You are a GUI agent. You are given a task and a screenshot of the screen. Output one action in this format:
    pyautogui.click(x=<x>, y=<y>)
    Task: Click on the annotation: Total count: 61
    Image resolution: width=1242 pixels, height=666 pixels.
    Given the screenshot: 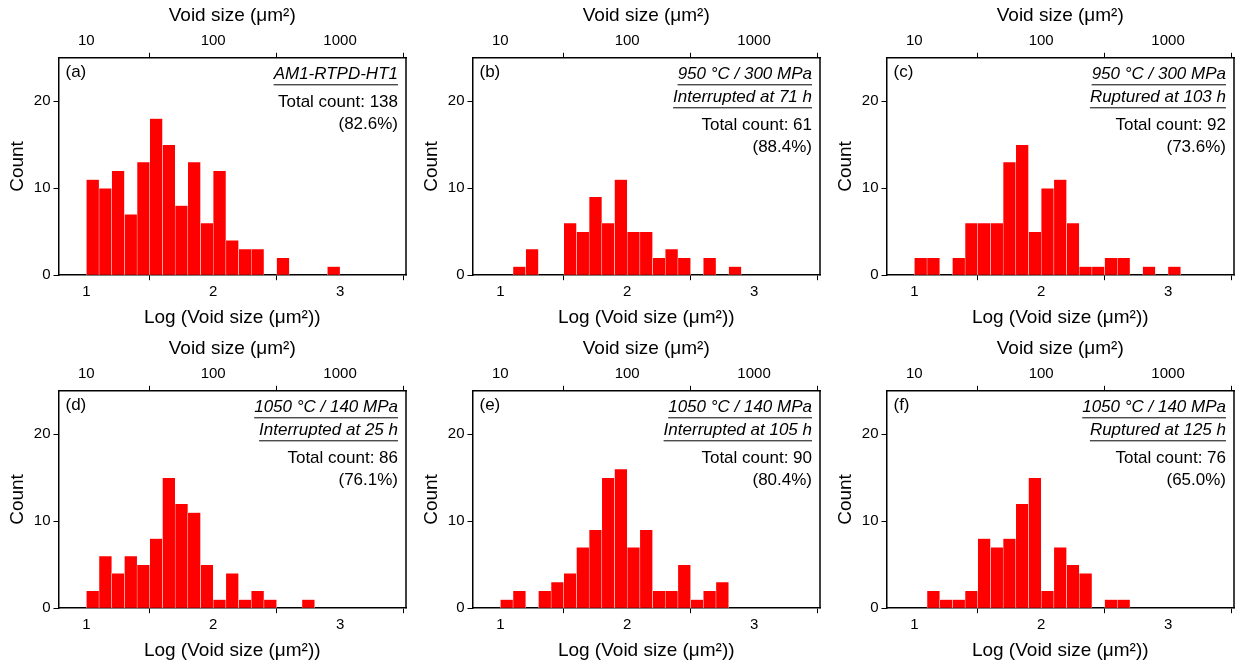 What is the action you would take?
    pyautogui.click(x=756, y=124)
    